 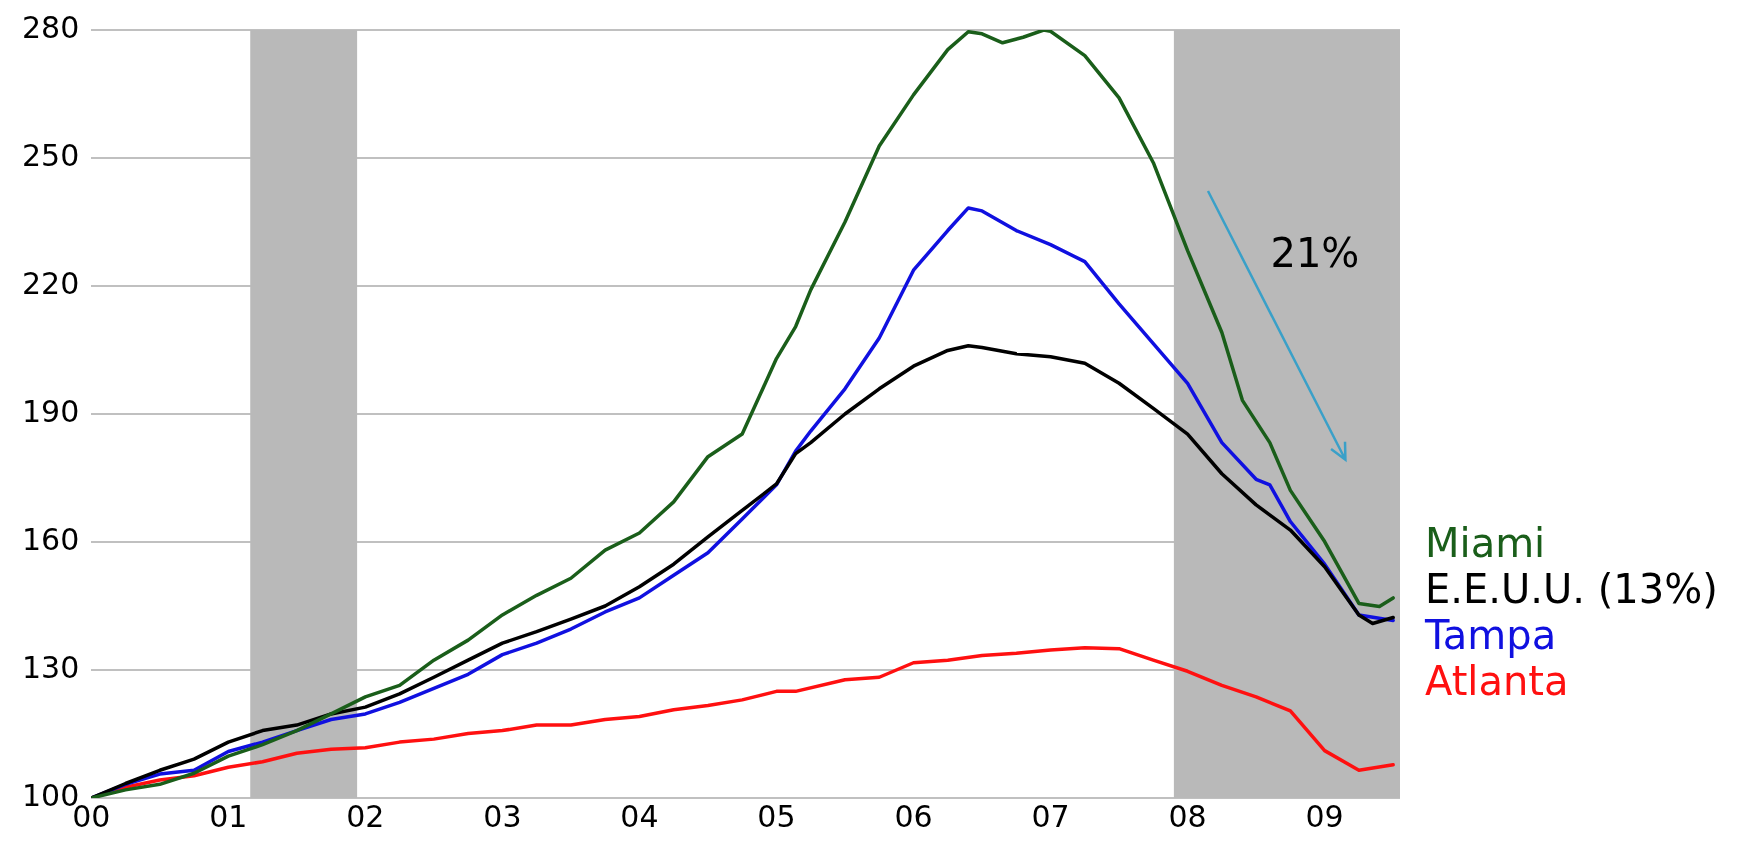 I want to click on y-tick-label: 250, so click(x=51, y=155).